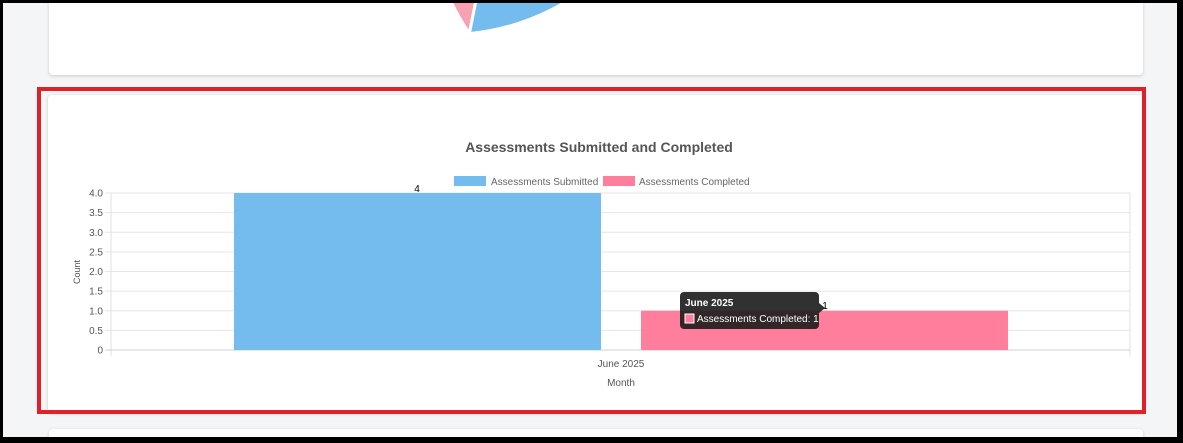  I want to click on x-axis-label: Month, so click(621, 383).